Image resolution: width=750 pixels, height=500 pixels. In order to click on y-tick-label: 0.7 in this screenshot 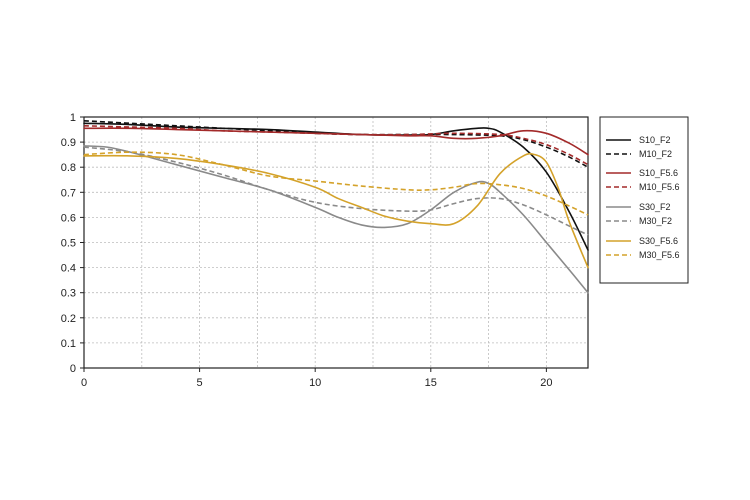, I will do `click(68, 193)`.